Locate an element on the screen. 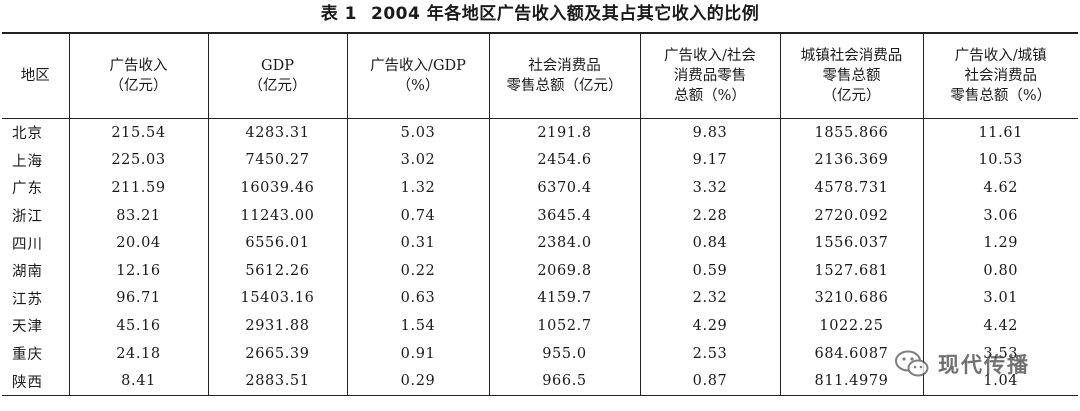 This screenshot has height=411, width=1080. value-cell: 1855.866 is located at coordinates (851, 132).